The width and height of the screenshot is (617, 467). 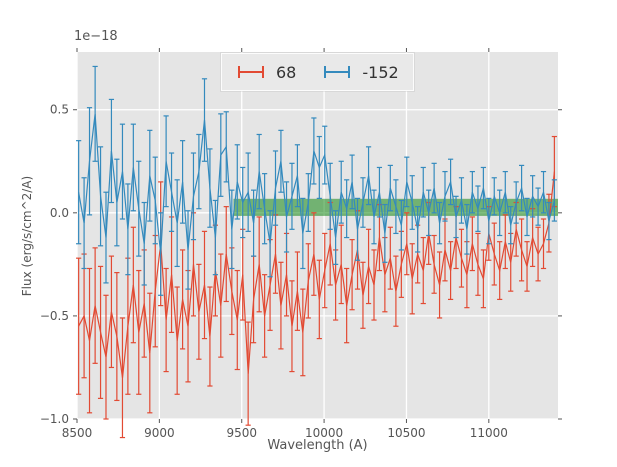 What do you see at coordinates (54, 419) in the screenshot?
I see `y-tick-label: −1.0` at bounding box center [54, 419].